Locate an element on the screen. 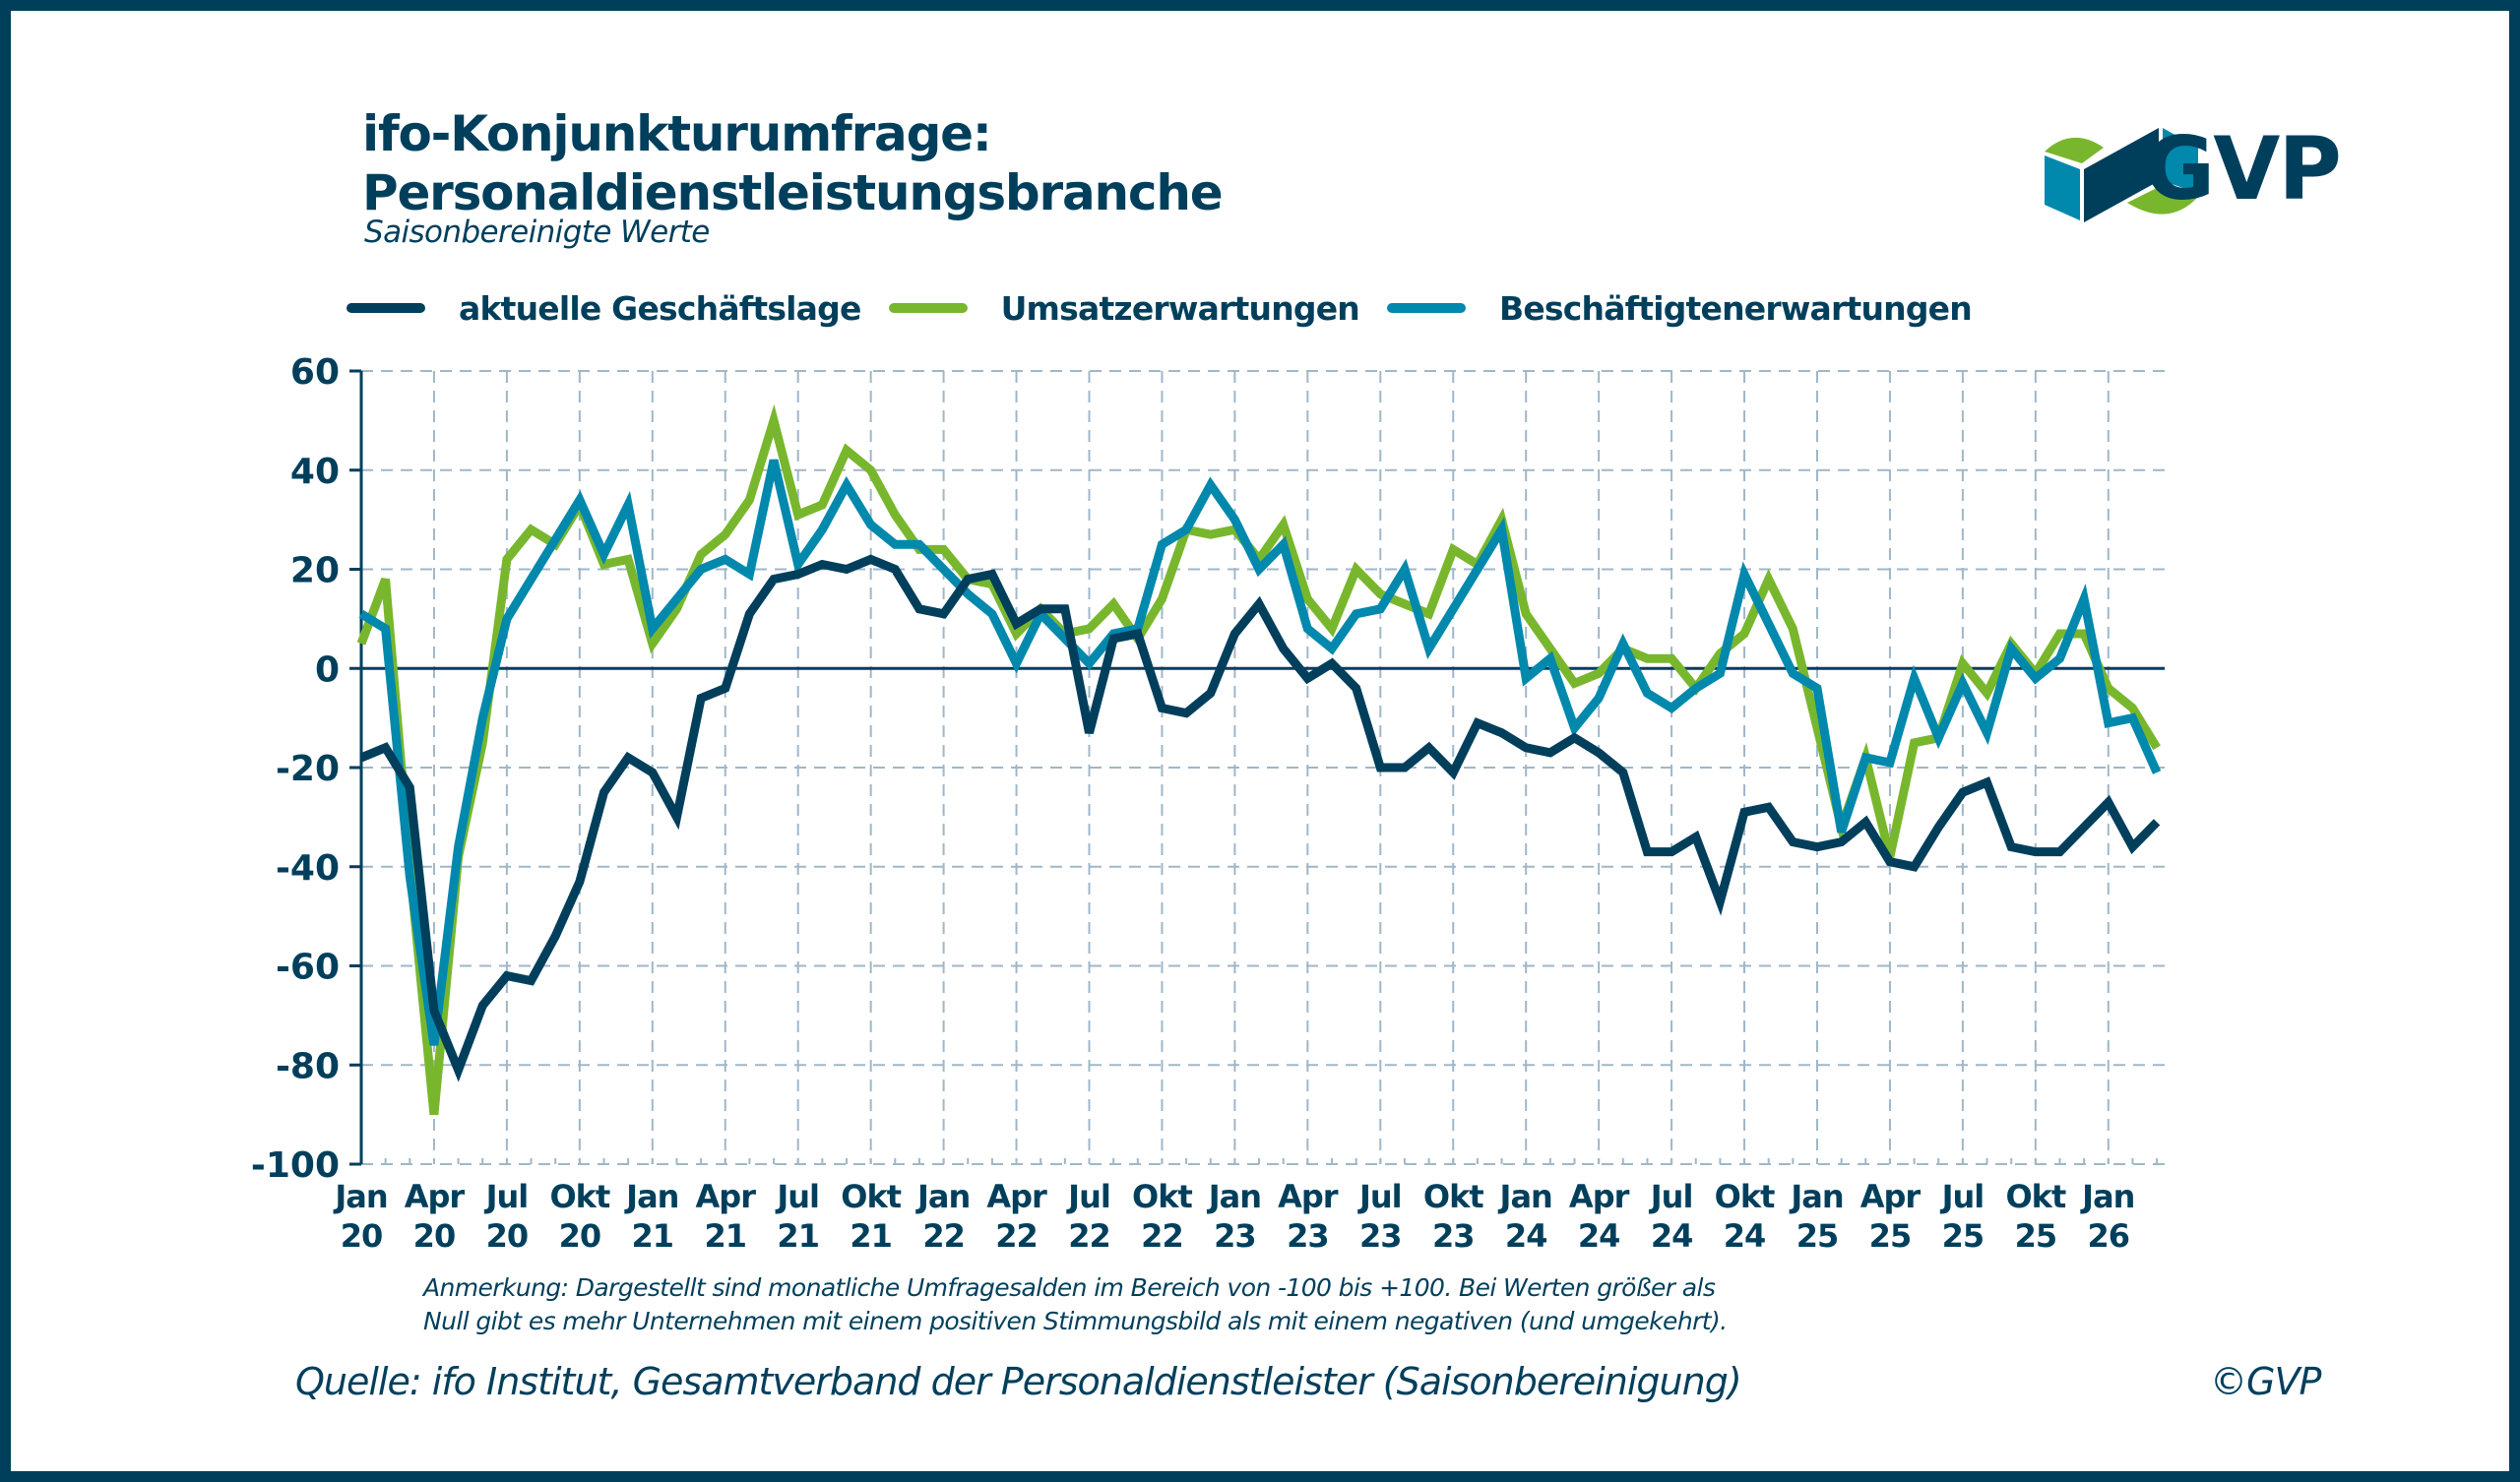  gvp-logo-icon is located at coordinates (2121, 175).